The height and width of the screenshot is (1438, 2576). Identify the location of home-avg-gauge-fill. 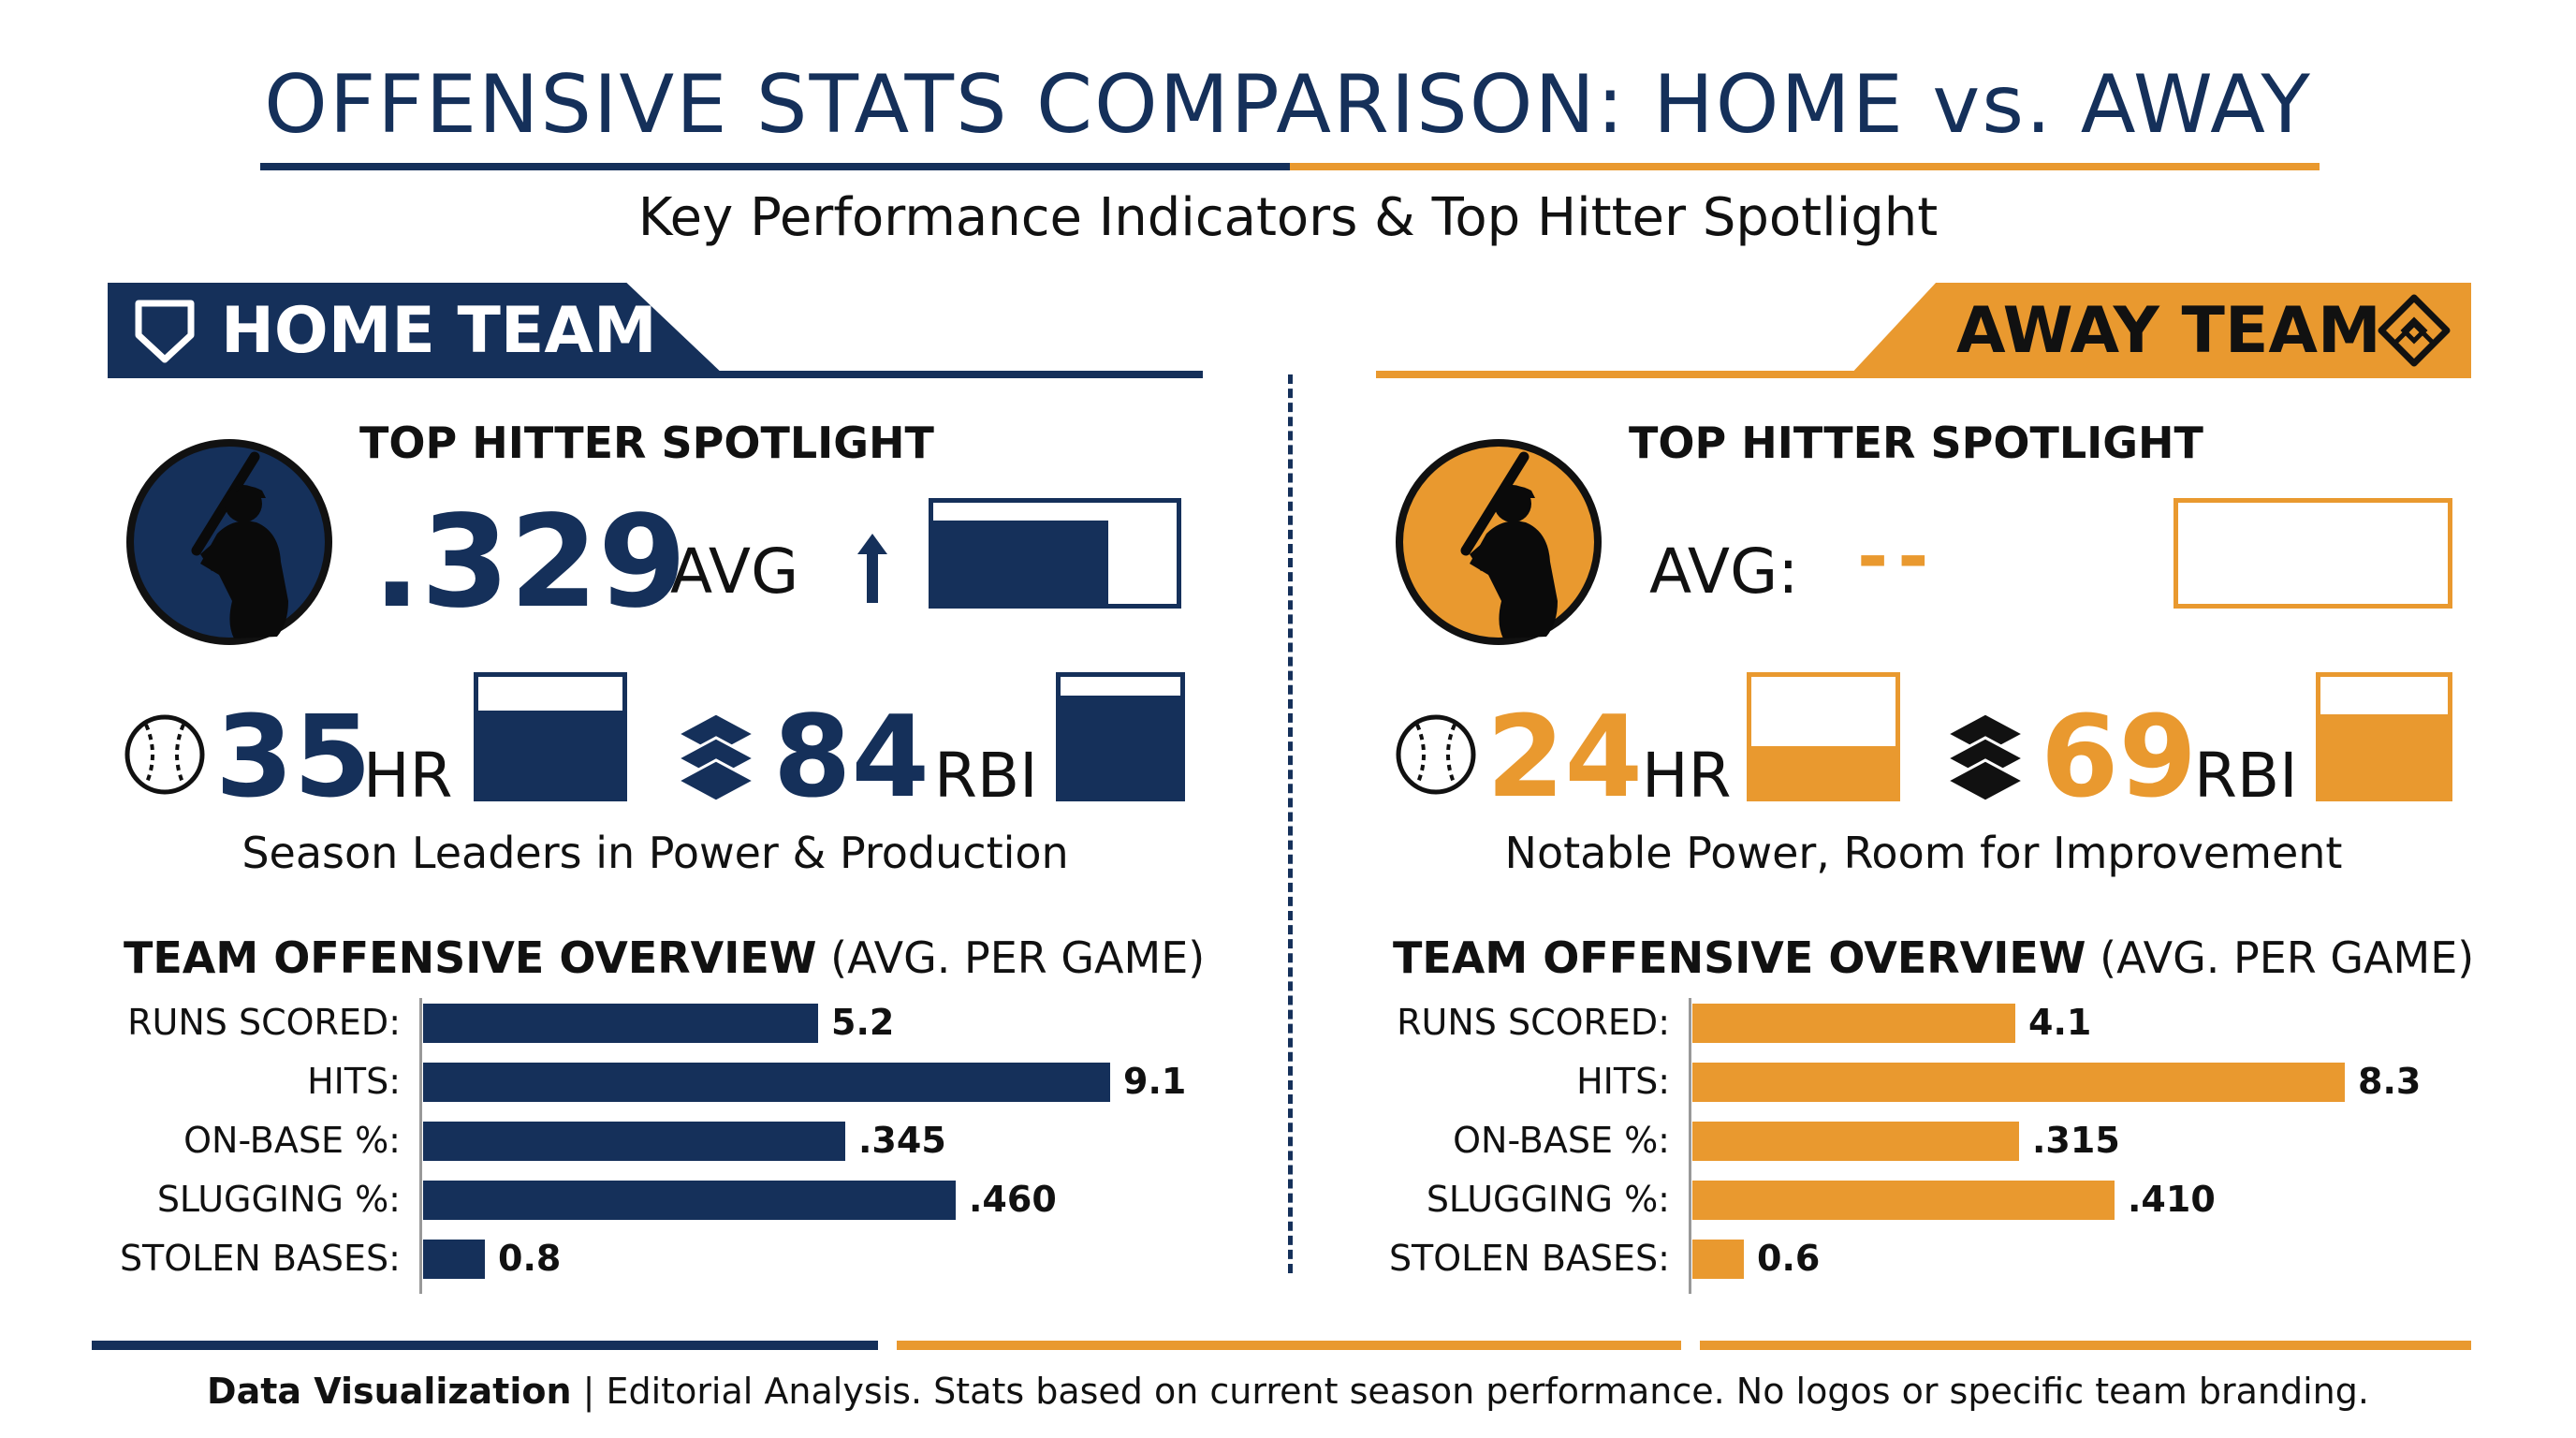
(1021, 562).